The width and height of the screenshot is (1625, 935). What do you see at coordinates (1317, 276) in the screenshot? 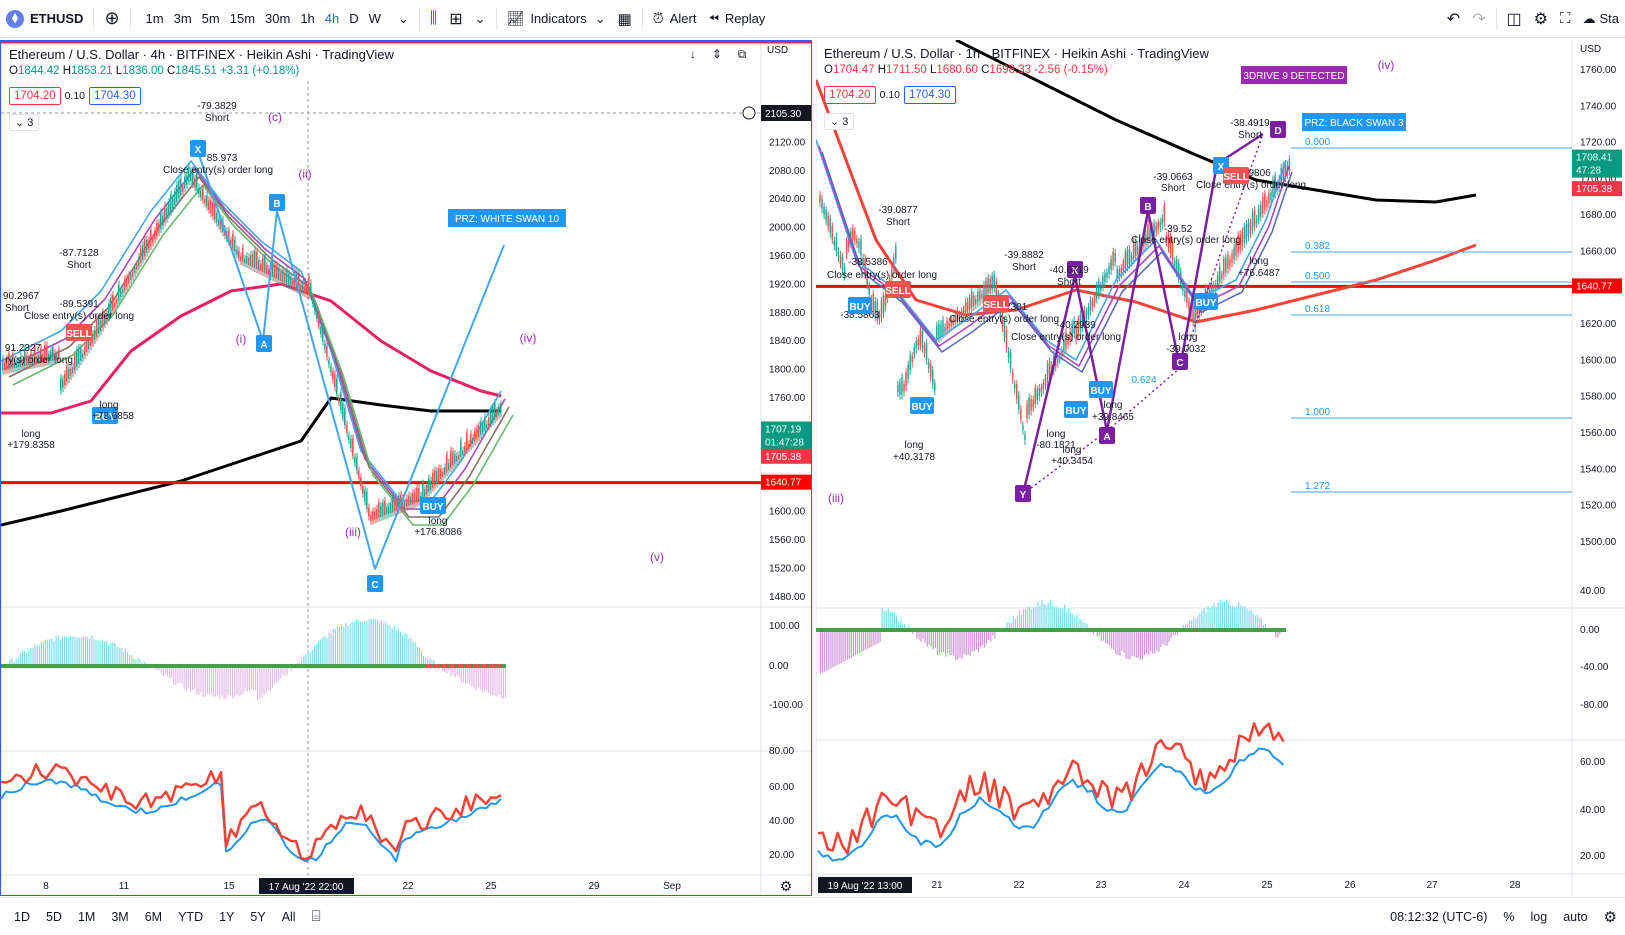
I see `fib-level-label: 0.500` at bounding box center [1317, 276].